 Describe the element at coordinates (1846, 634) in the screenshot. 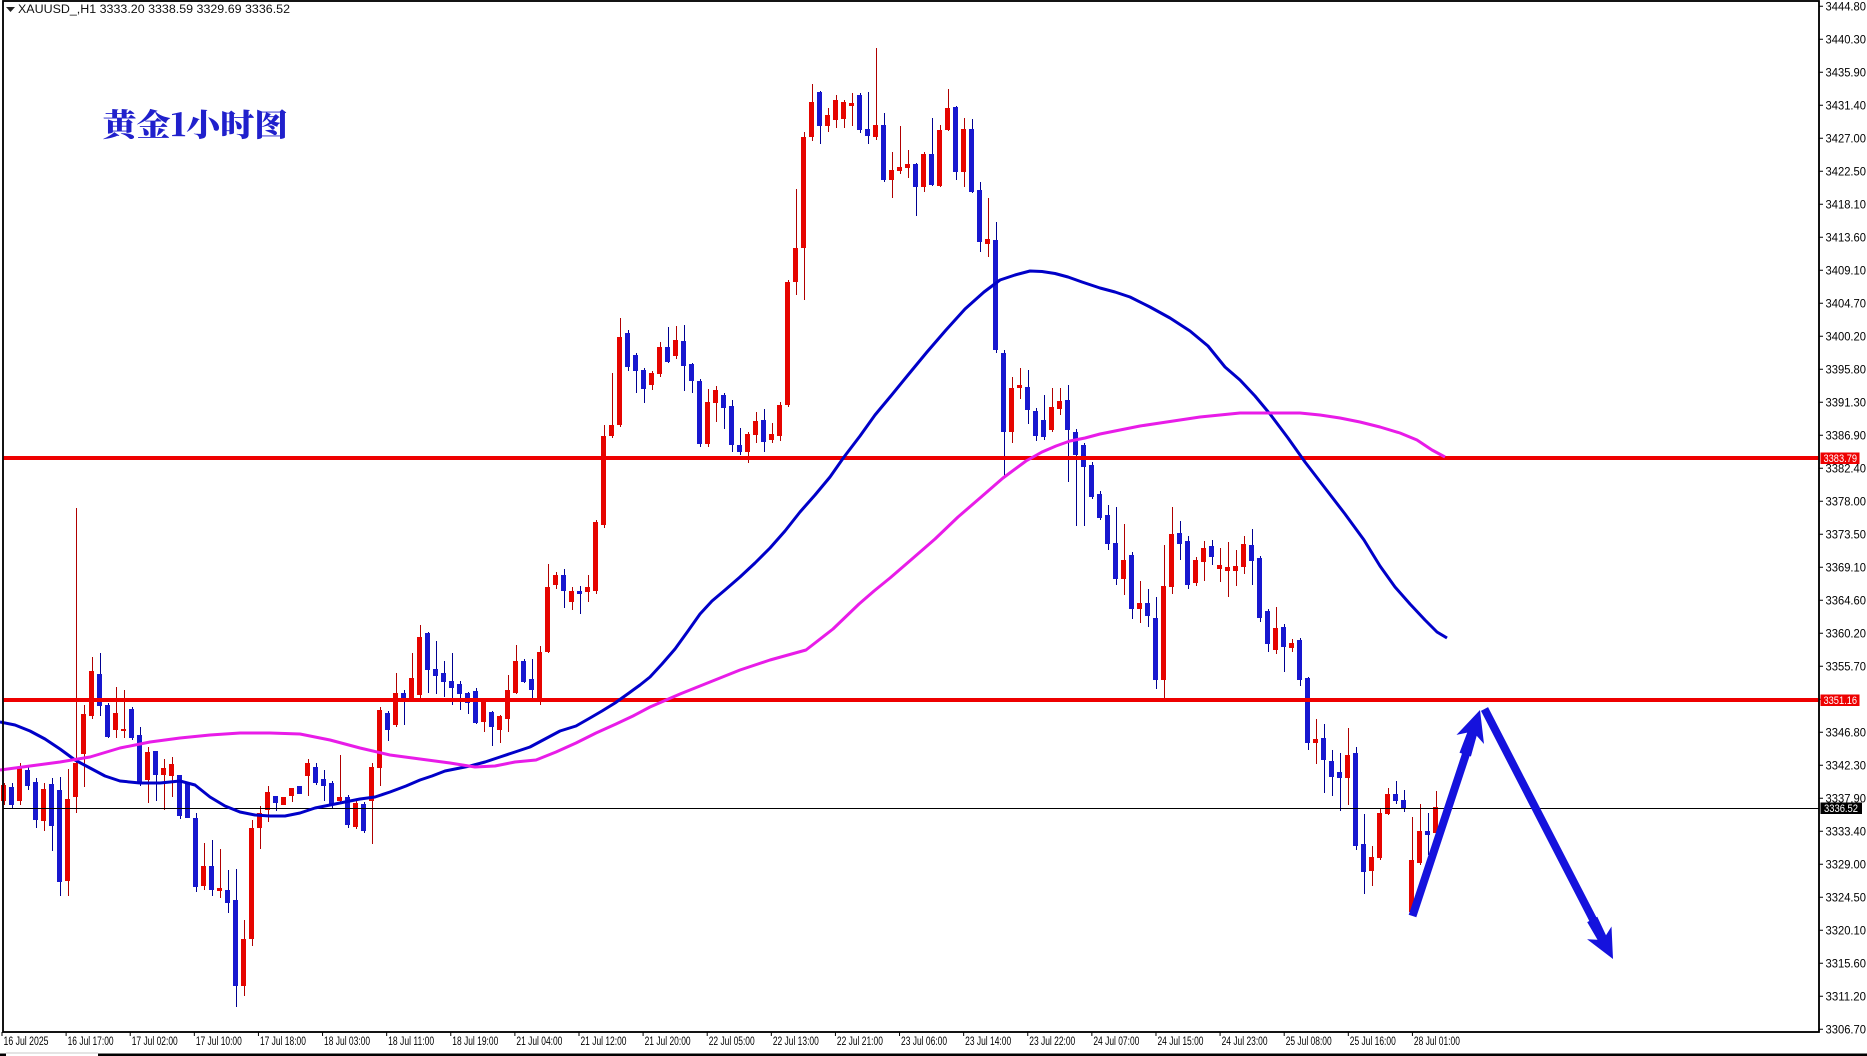

I see `svg-text: 3360.20` at that location.